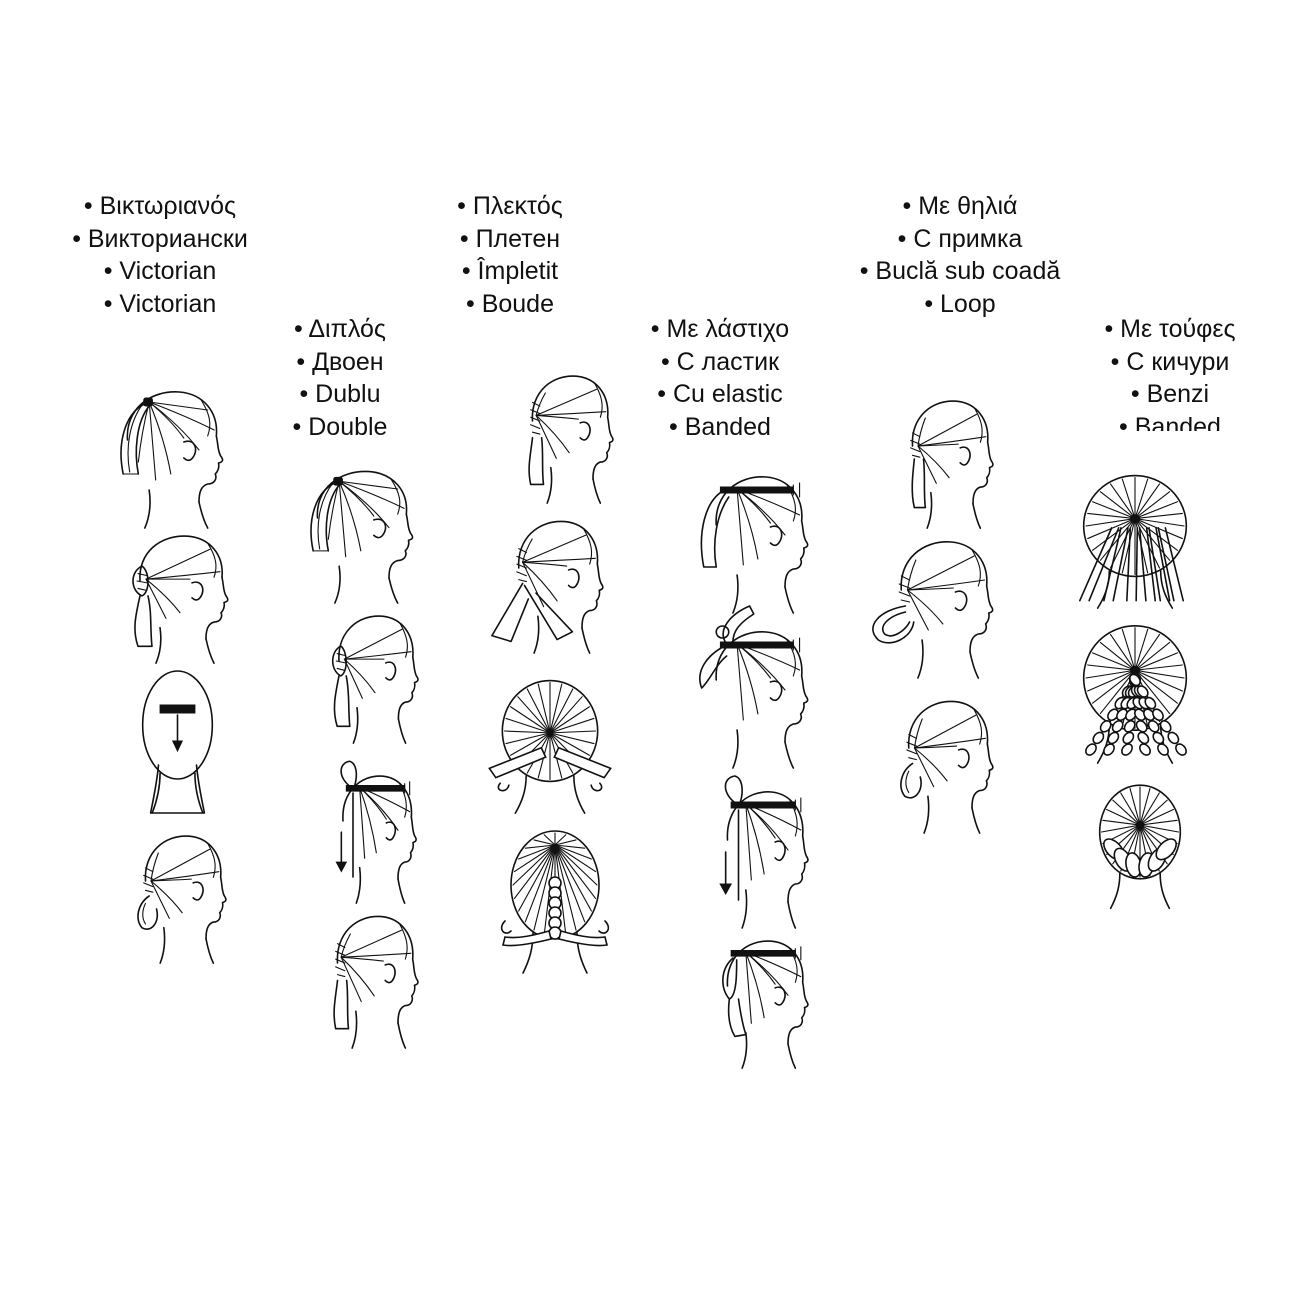 This screenshot has width=1300, height=1300. I want to click on label-greek: • Πλεκτός, so click(510, 206).